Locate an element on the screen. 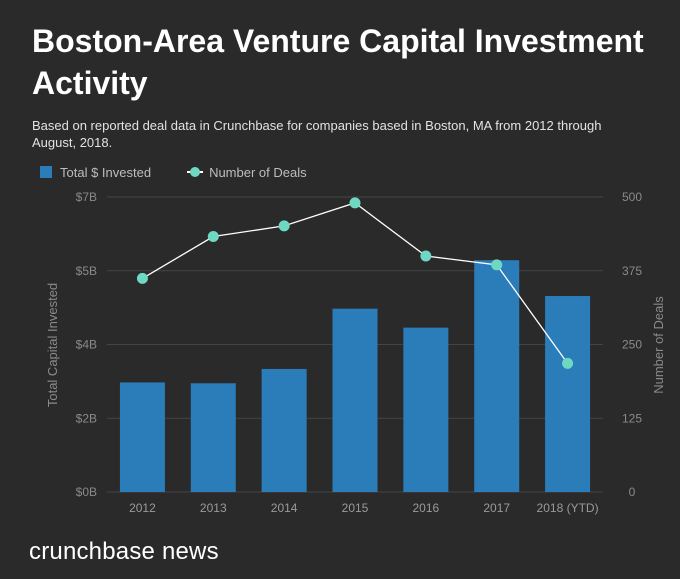 This screenshot has width=680, height=579. x-tick-label: 2015 is located at coordinates (355, 508).